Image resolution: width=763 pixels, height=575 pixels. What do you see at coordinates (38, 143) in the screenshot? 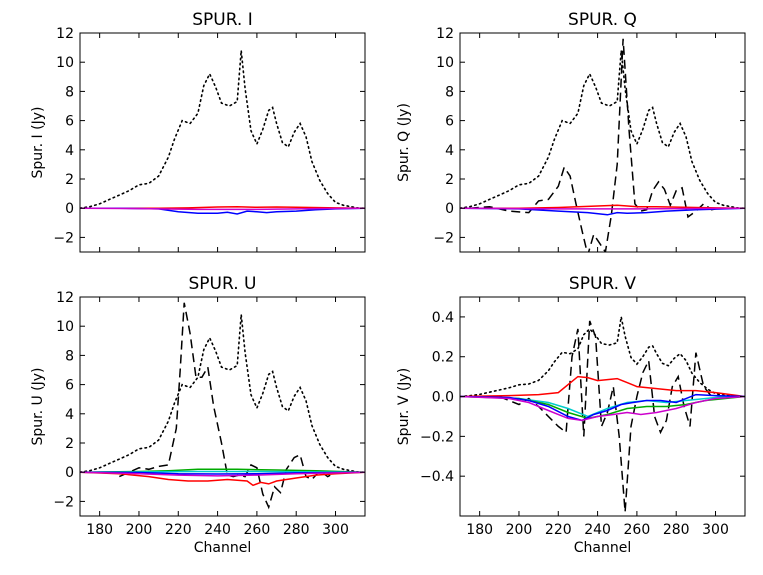
I see `y-axis-label: Spur. I (Jy)` at bounding box center [38, 143].